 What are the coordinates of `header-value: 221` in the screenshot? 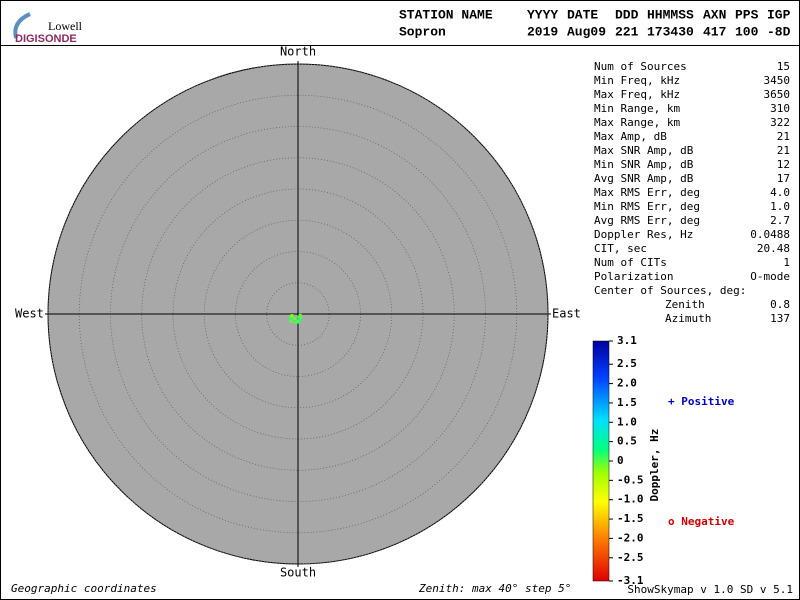 It's located at (627, 31).